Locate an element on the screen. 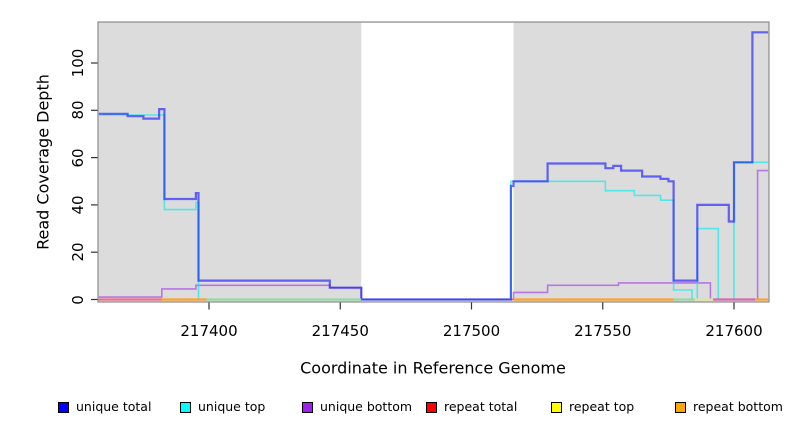  y-axis-title: Read Coverage Depth is located at coordinates (43, 162).